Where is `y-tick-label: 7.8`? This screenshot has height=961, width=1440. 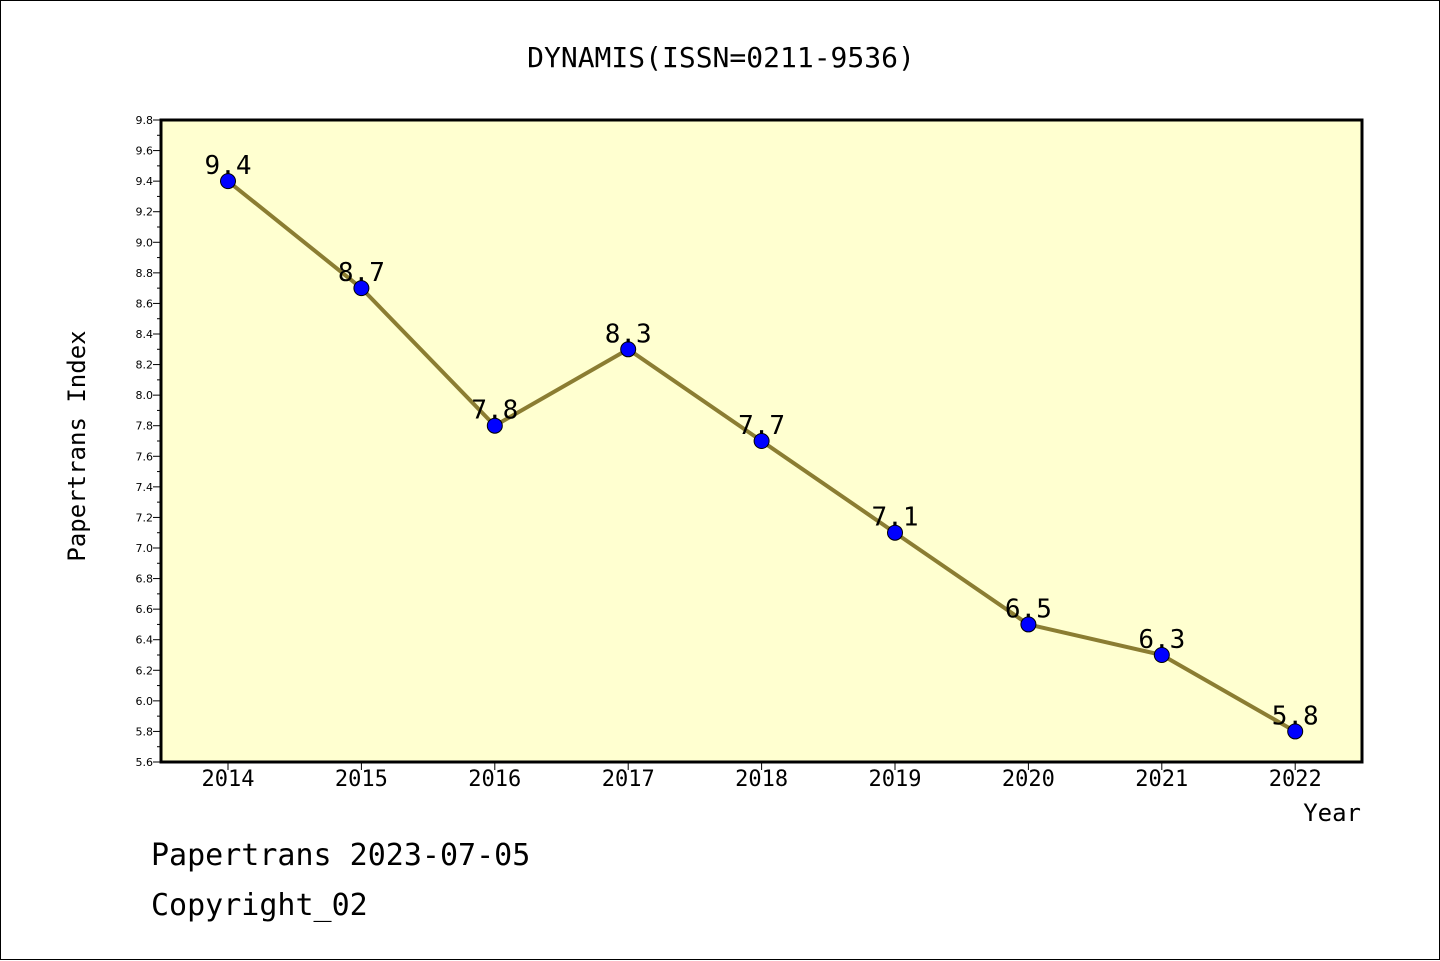
y-tick-label: 7.8 is located at coordinates (145, 426).